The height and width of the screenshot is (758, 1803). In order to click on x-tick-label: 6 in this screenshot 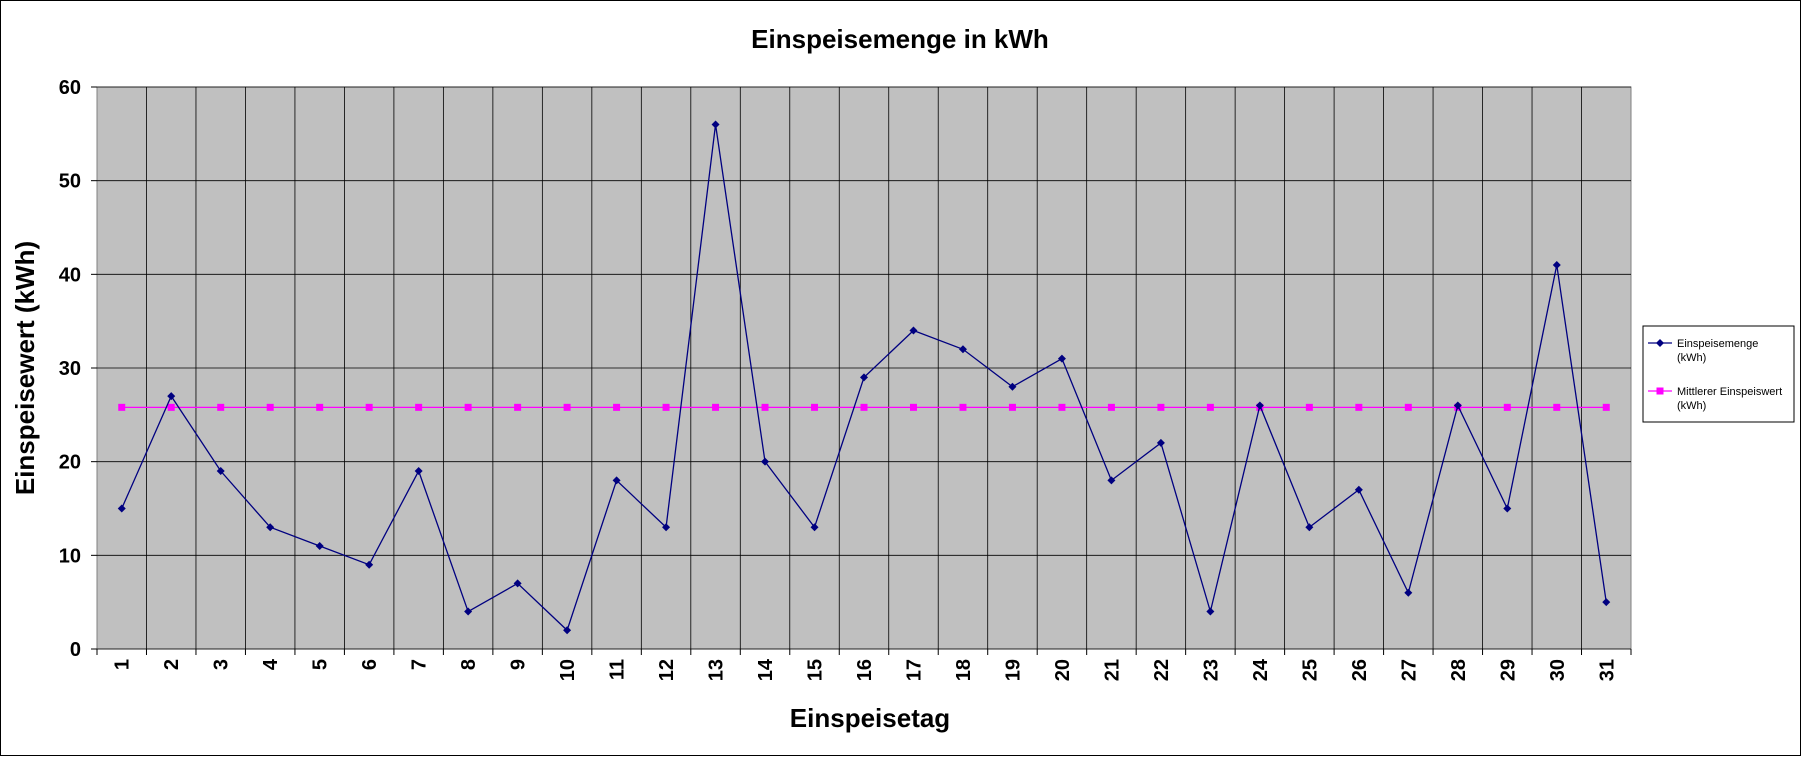, I will do `click(370, 664)`.